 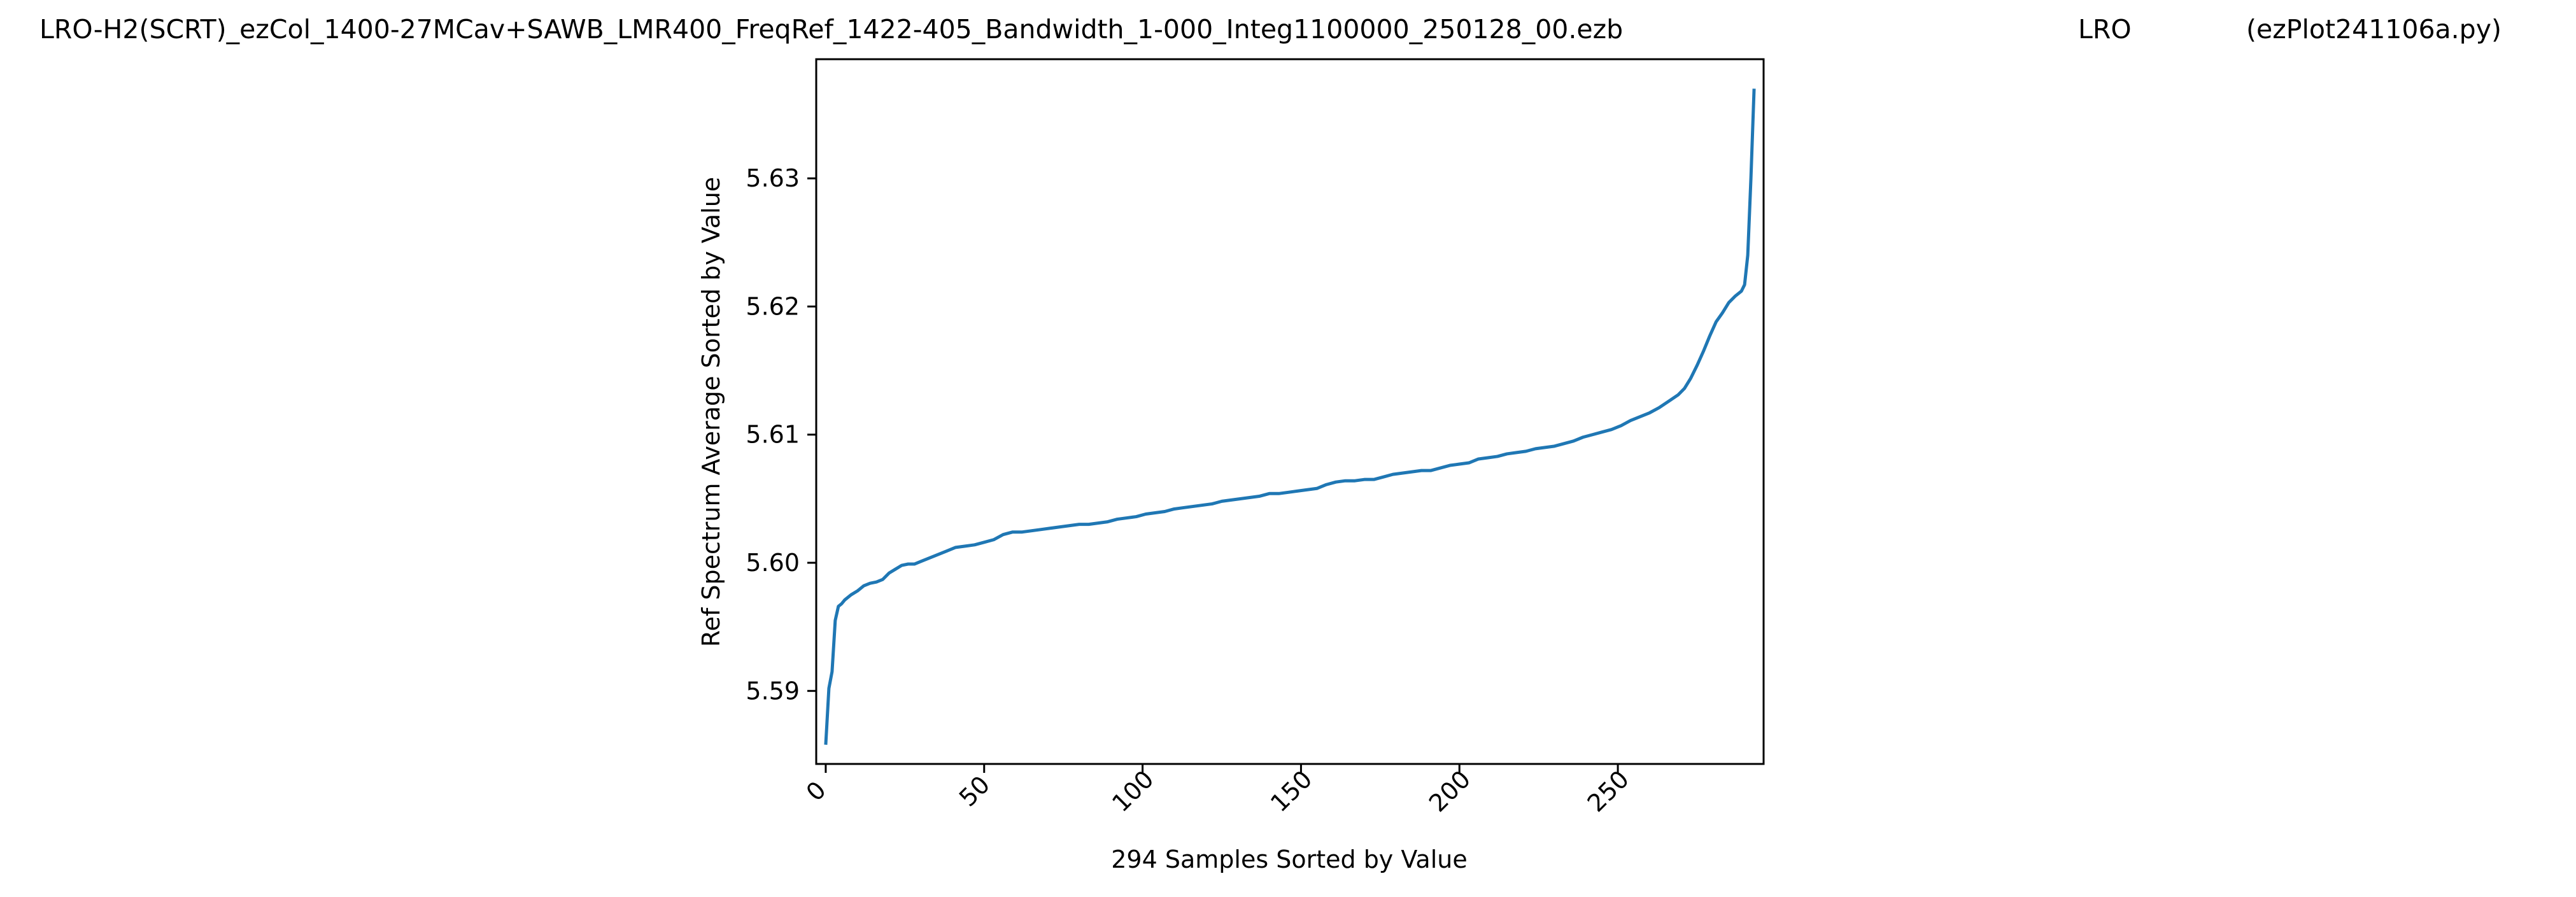 What do you see at coordinates (2105, 29) in the screenshot?
I see `header-station: LRO` at bounding box center [2105, 29].